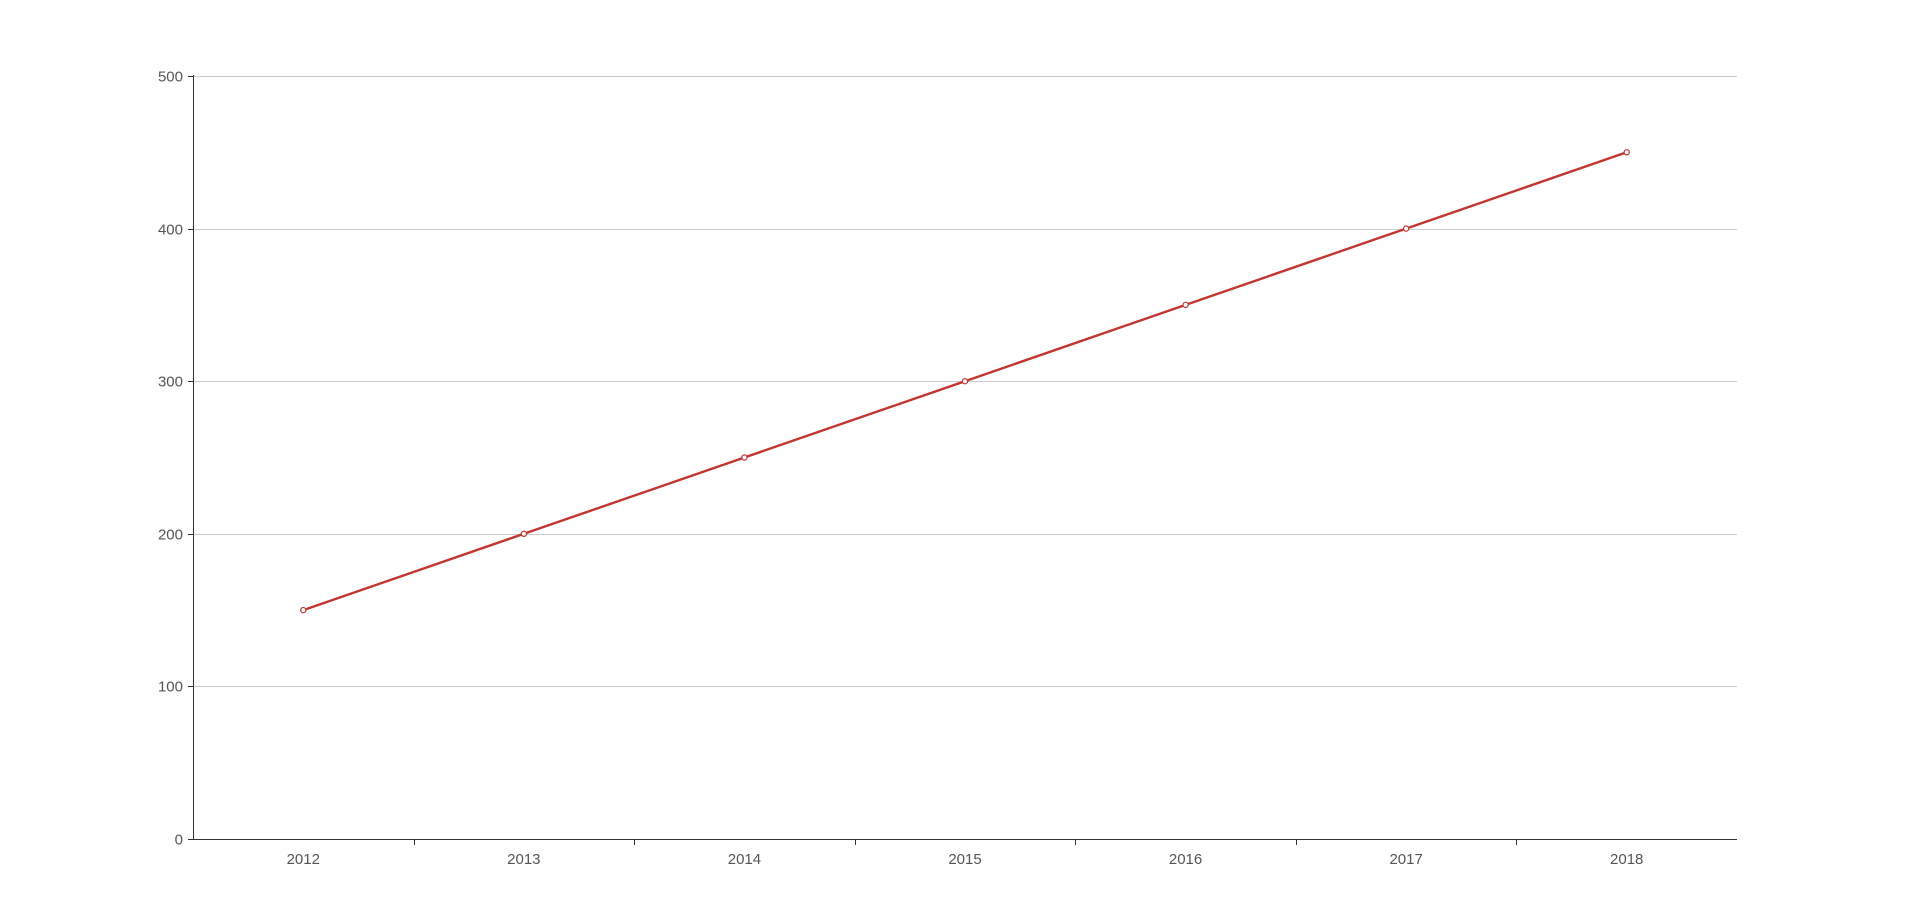 The image size is (1920, 910). Describe the element at coordinates (170, 382) in the screenshot. I see `y-tick-label: 300` at that location.